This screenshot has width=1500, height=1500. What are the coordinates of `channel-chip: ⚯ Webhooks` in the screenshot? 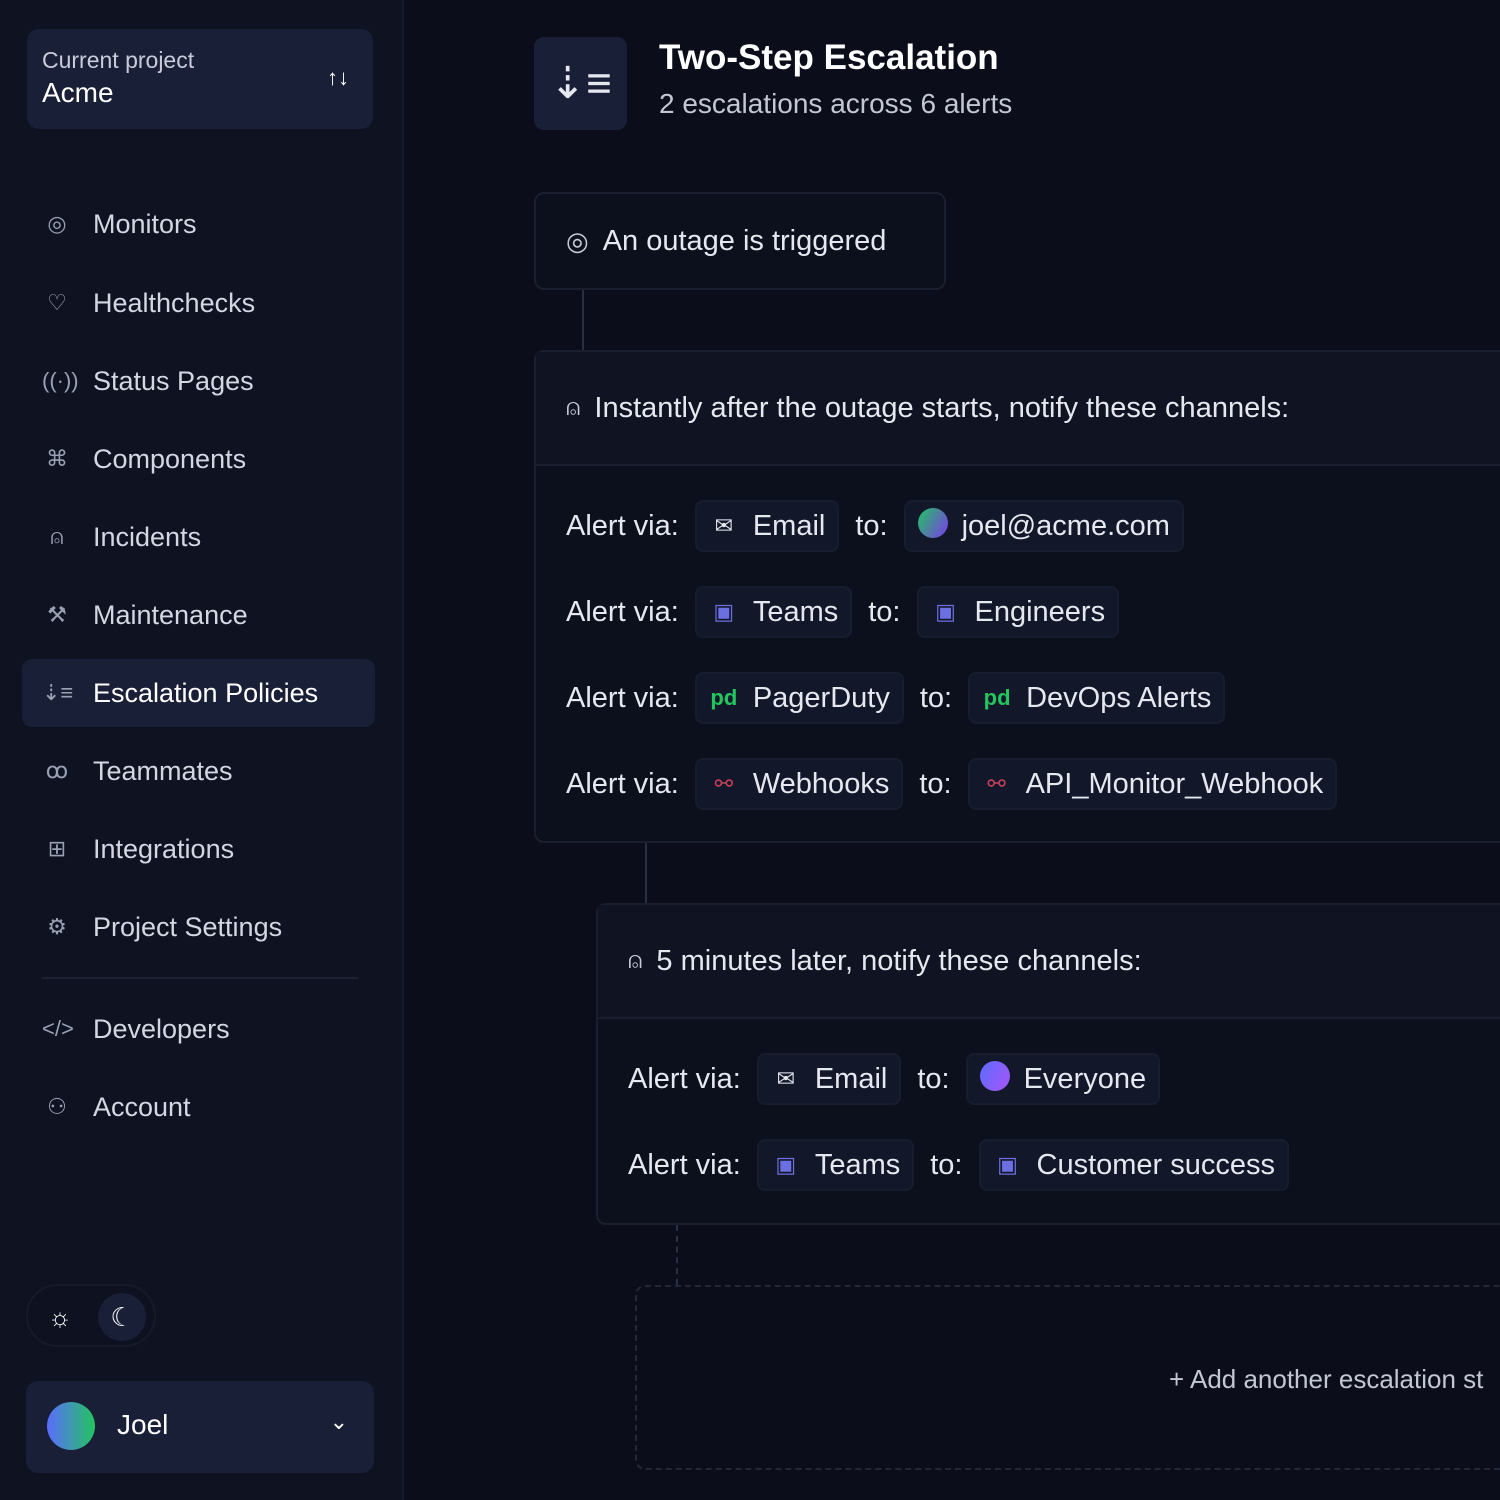 It's located at (799, 784).